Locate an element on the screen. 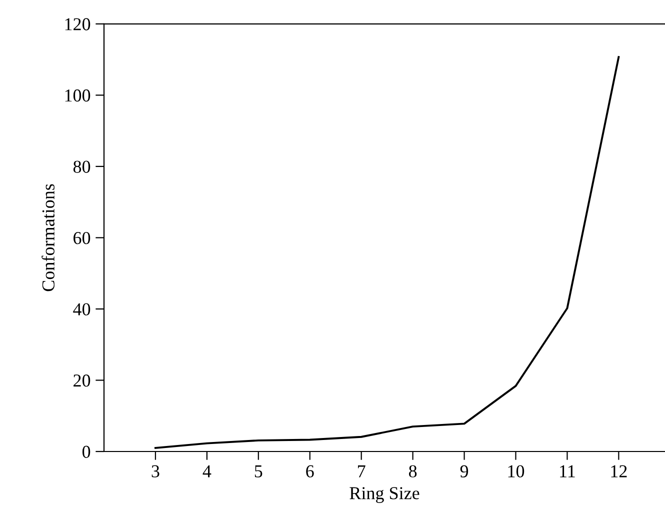 This screenshot has width=665, height=527. y-tick-label: 60 is located at coordinates (82, 238).